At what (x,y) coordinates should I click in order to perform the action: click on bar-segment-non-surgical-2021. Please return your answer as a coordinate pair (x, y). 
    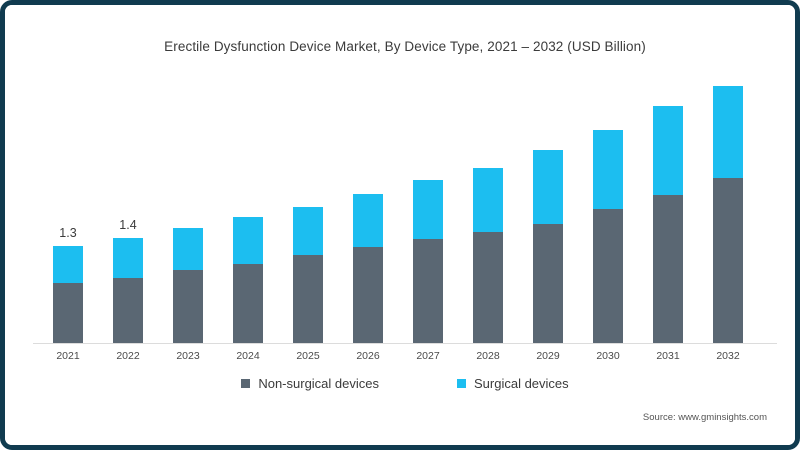
    Looking at the image, I should click on (68, 313).